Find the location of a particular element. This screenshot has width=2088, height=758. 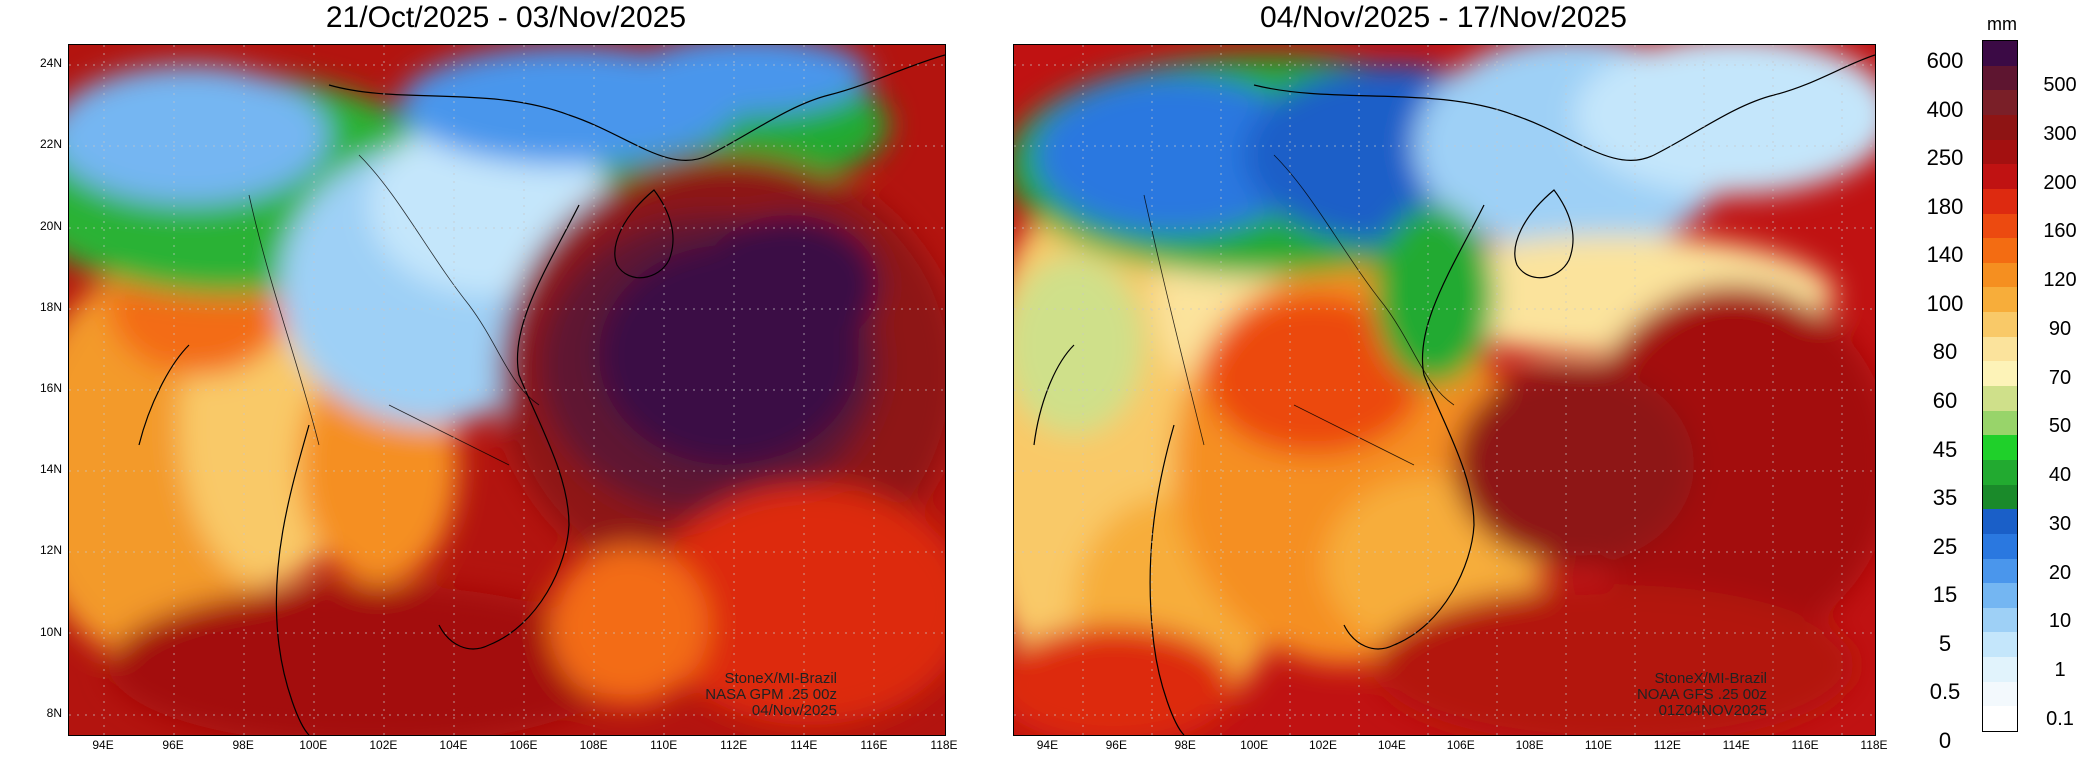

colorbar-label: 25 is located at coordinates (1945, 546).